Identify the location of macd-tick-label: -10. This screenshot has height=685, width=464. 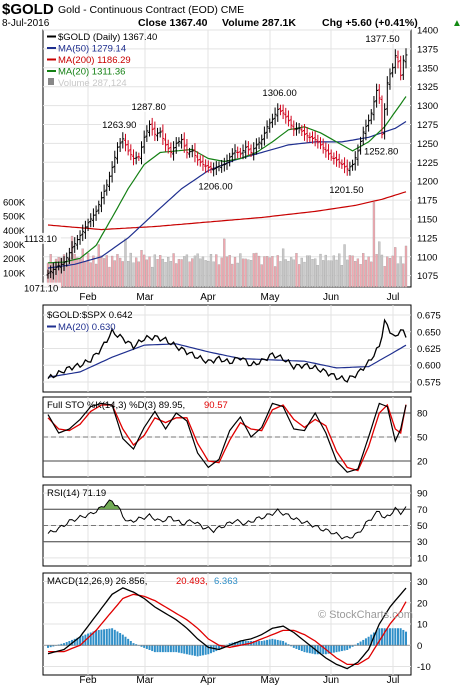
(424, 667).